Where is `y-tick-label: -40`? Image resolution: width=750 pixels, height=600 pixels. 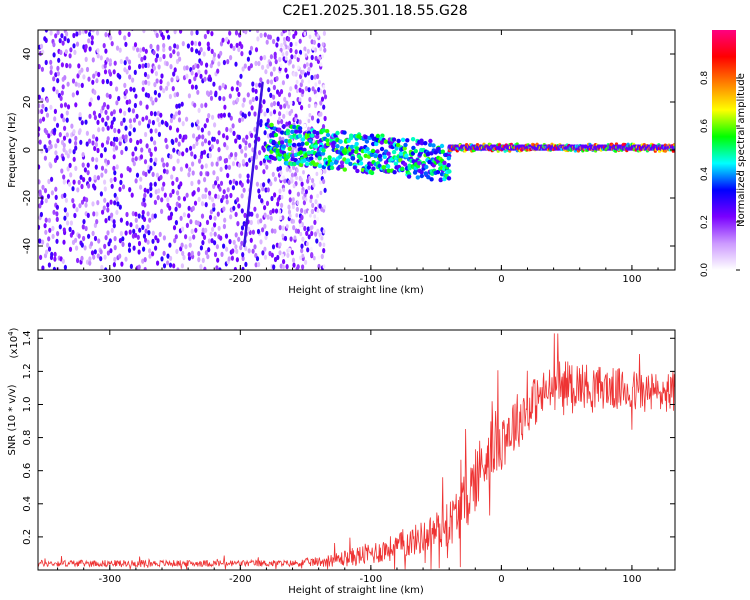 y-tick-label: -40 is located at coordinates (27, 246).